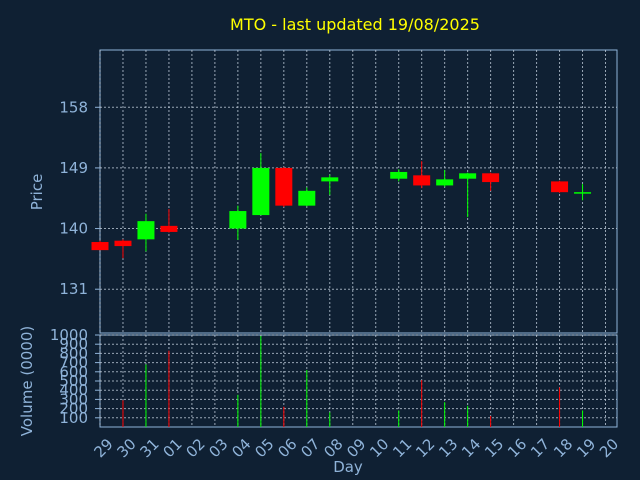 The height and width of the screenshot is (480, 640). I want to click on volume-tick-label: 400, so click(73, 390).